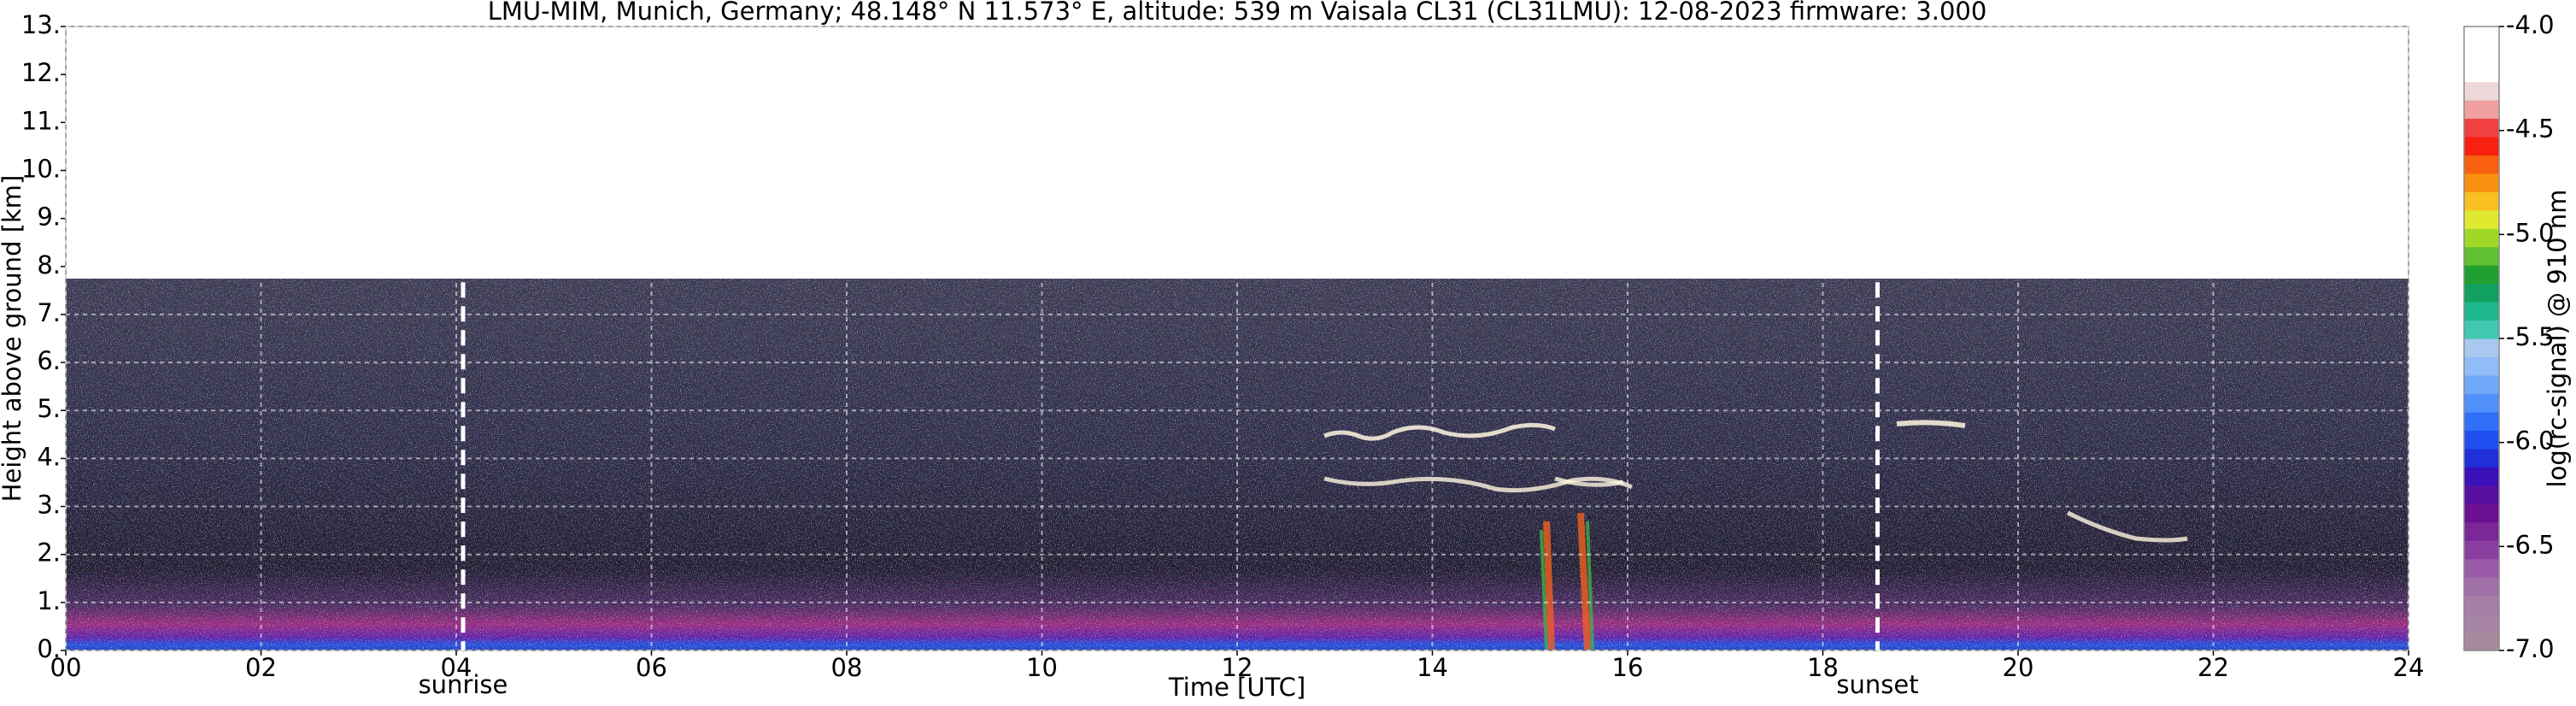  I want to click on annotation-label: sunset, so click(1877, 684).